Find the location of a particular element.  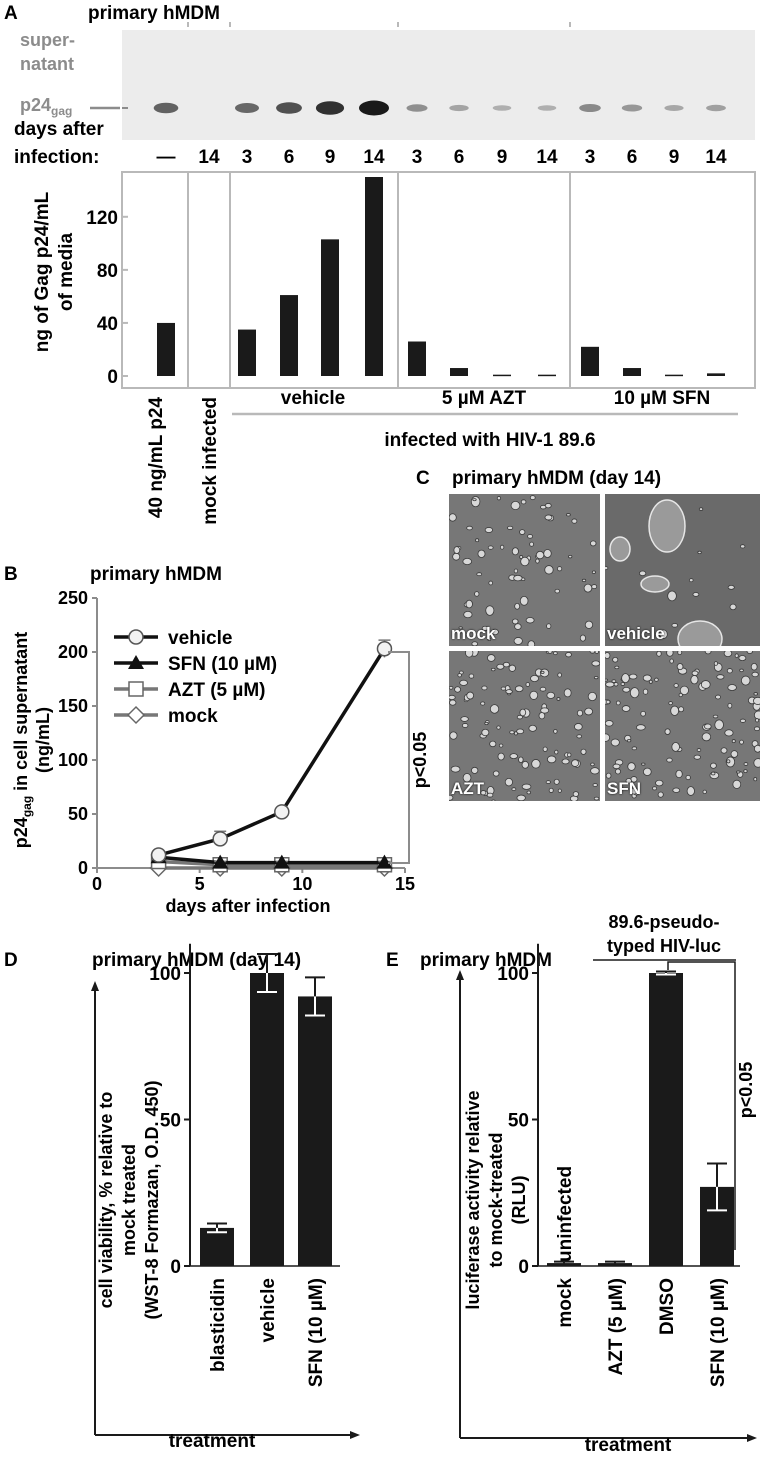

panel-a-ytick-label-120: 120 is located at coordinates (102, 218).